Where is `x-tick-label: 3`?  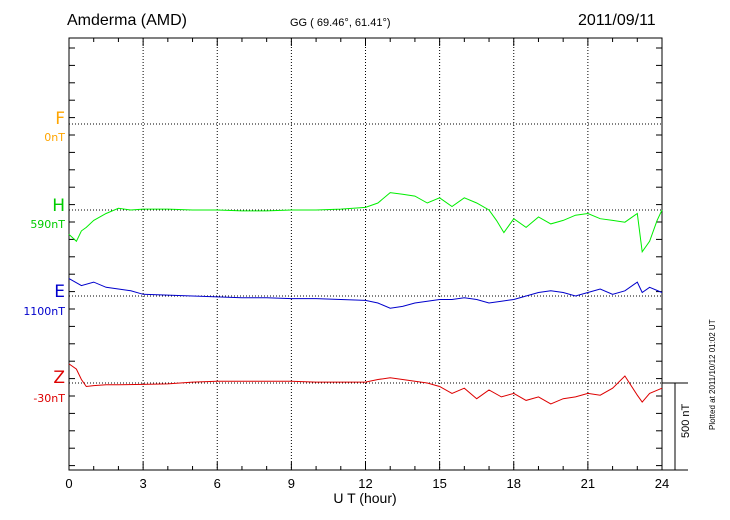 x-tick-label: 3 is located at coordinates (143, 483).